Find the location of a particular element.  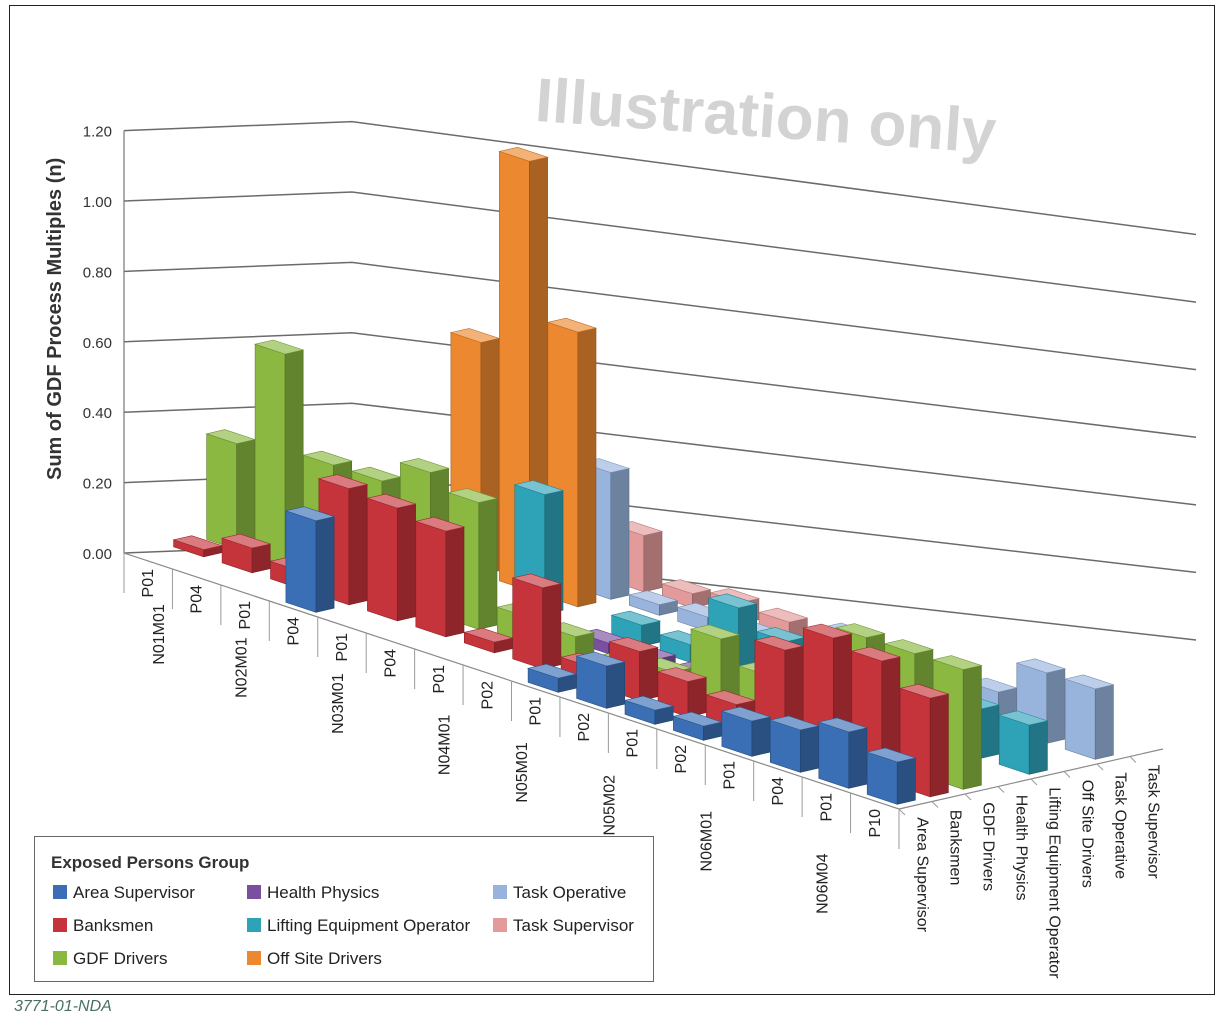

legend-item: Health Physics is located at coordinates (313, 893).